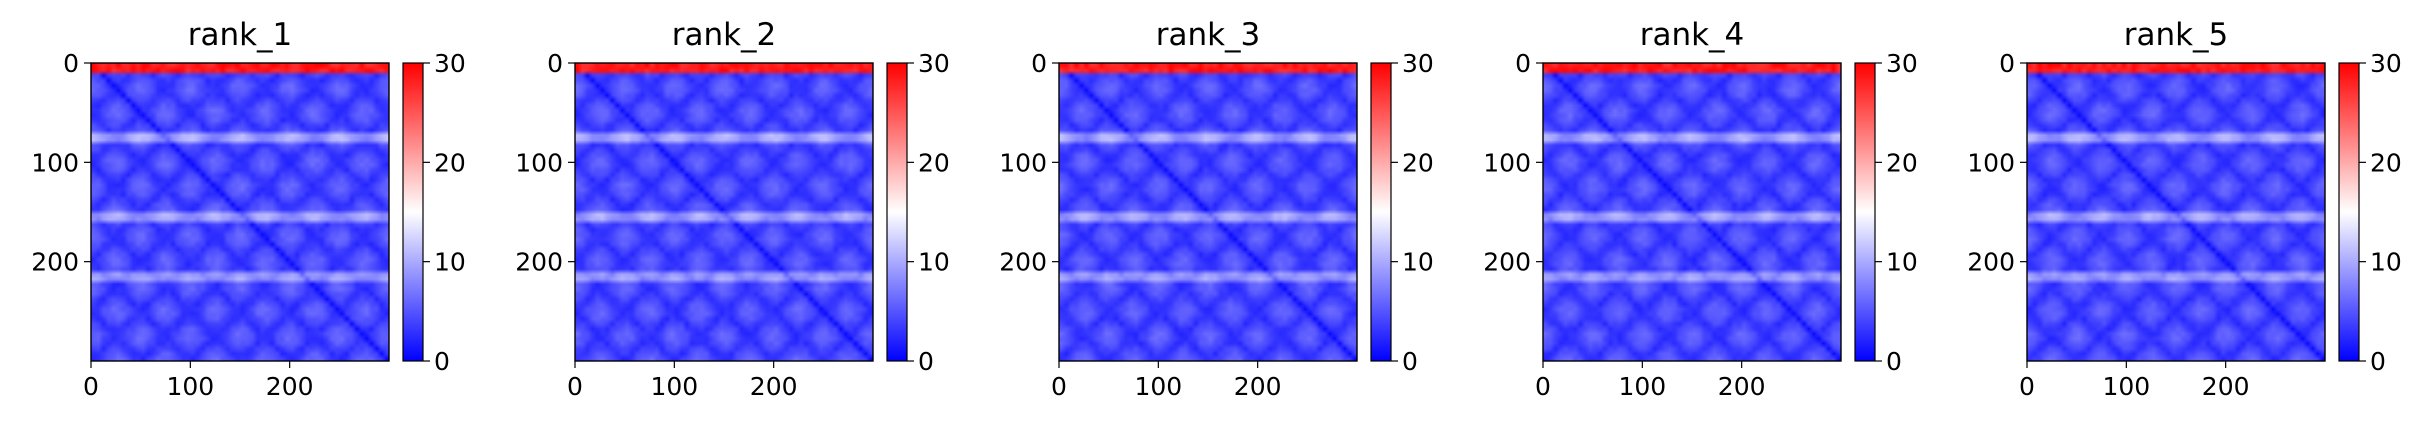 This screenshot has height=438, width=2435. Describe the element at coordinates (2176, 35) in the screenshot. I see `panel-title: rank_5` at that location.